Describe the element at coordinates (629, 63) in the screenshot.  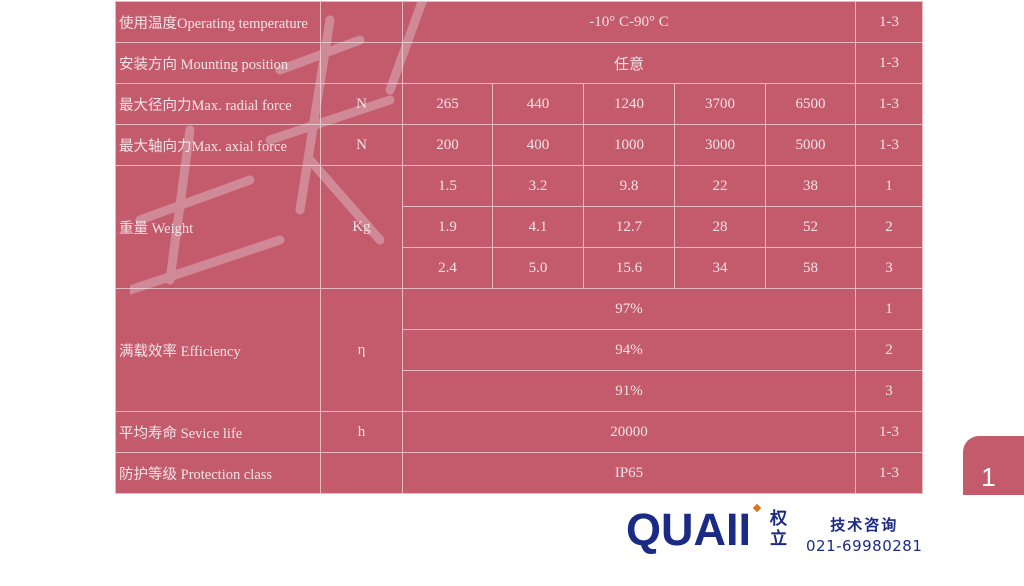
I see `cell-value: 任意` at that location.